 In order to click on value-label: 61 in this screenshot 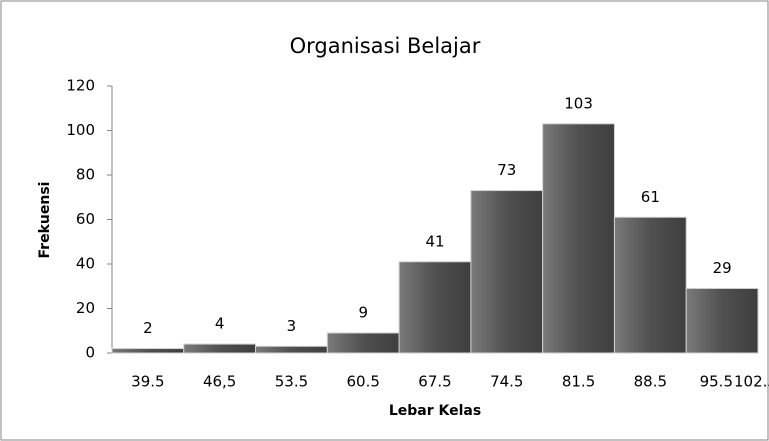, I will do `click(650, 197)`.